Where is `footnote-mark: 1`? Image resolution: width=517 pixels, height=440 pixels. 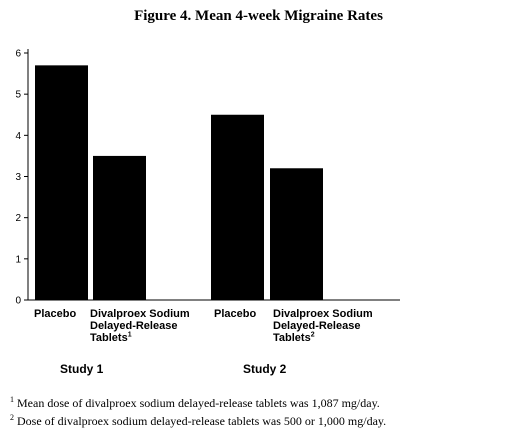
footnote-mark: 1 is located at coordinates (129, 335).